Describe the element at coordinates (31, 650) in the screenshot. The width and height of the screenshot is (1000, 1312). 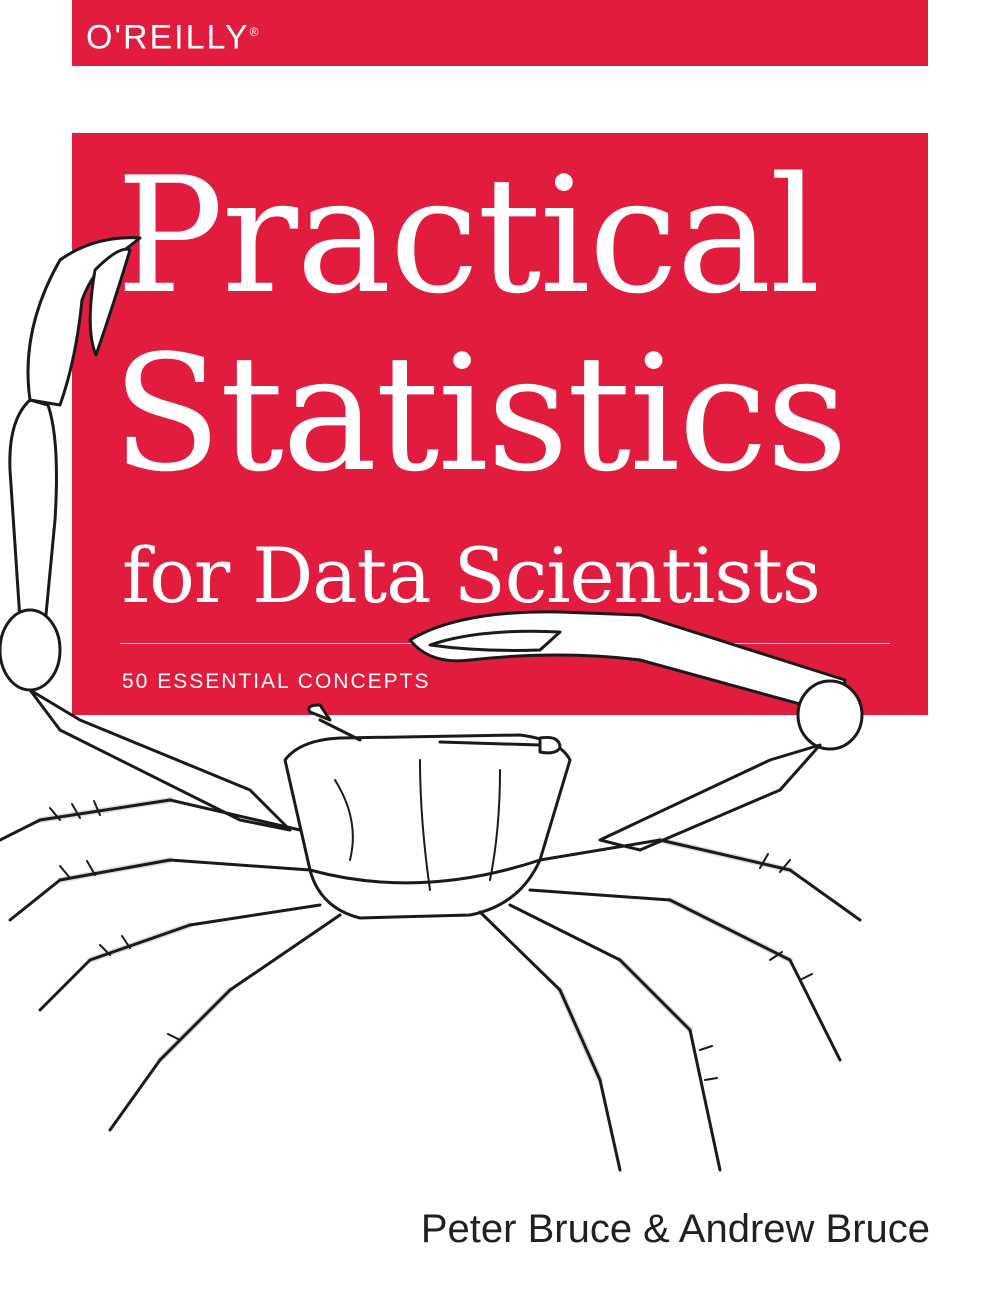
I see `left-elbow` at that location.